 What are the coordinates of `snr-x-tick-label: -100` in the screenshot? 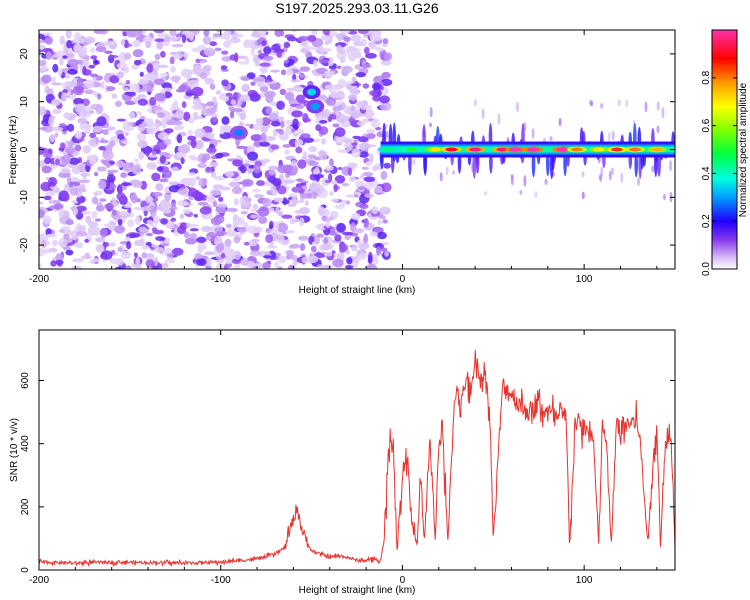 It's located at (221, 580).